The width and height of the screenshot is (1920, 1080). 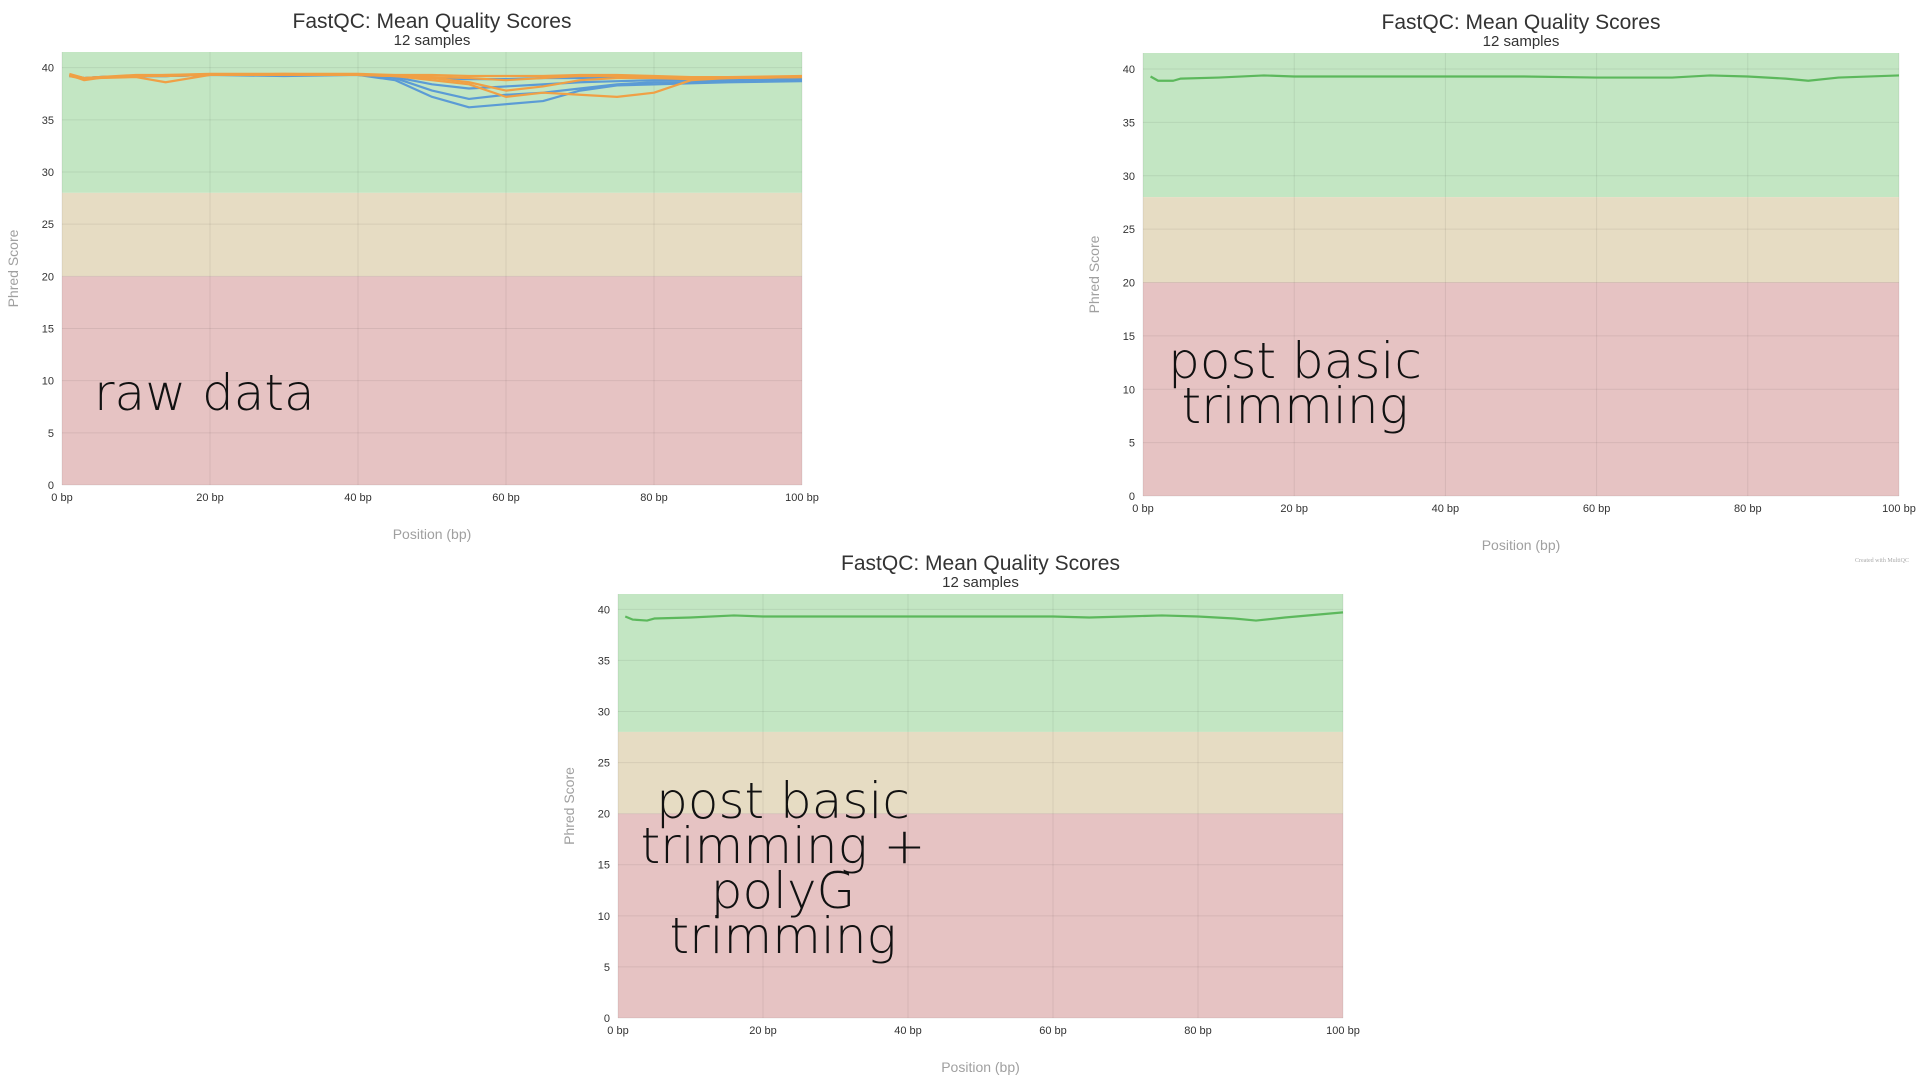 What do you see at coordinates (204, 393) in the screenshot?
I see `annotation: raw data` at bounding box center [204, 393].